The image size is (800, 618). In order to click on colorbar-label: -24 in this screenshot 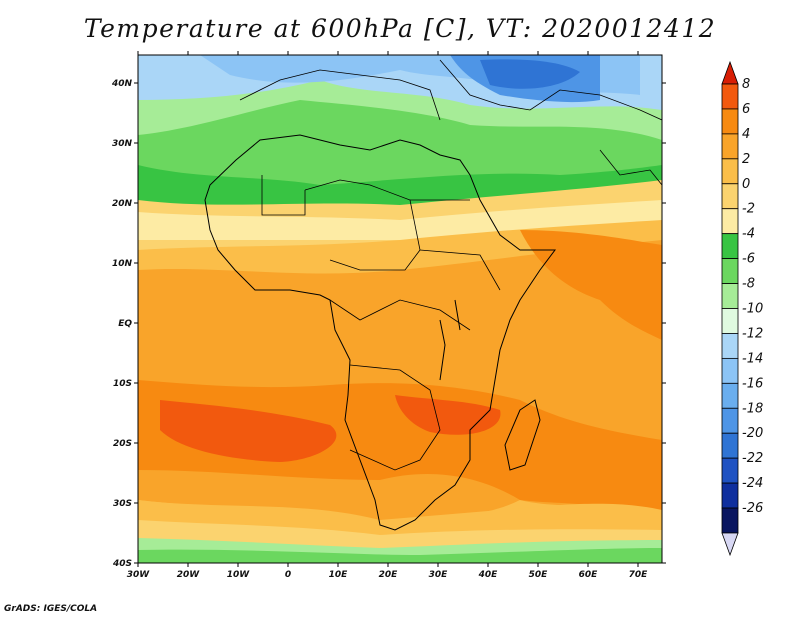, I will do `click(752, 483)`.